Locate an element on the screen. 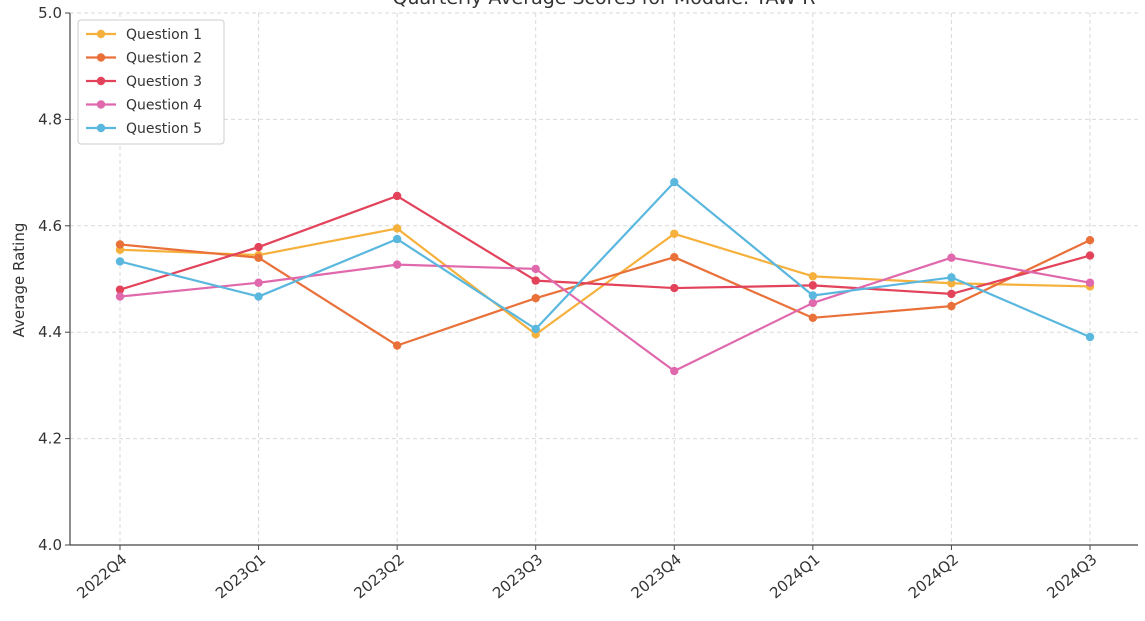 This screenshot has width=1145, height=621. y-tick-label: 4.0 is located at coordinates (50, 545).